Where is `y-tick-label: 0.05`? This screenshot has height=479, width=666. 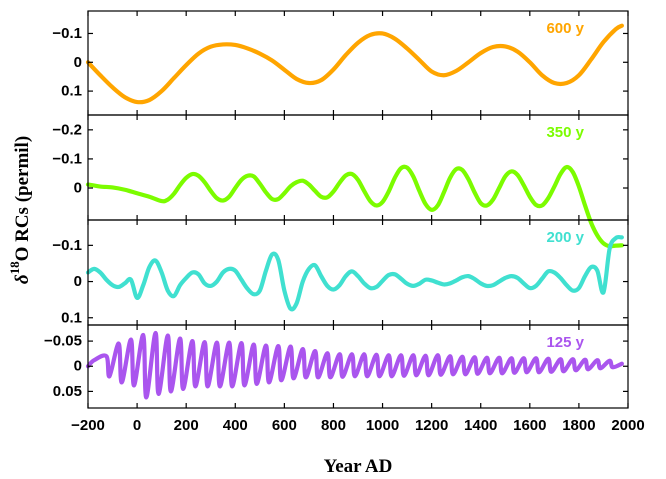 y-tick-label: 0.05 is located at coordinates (67, 391).